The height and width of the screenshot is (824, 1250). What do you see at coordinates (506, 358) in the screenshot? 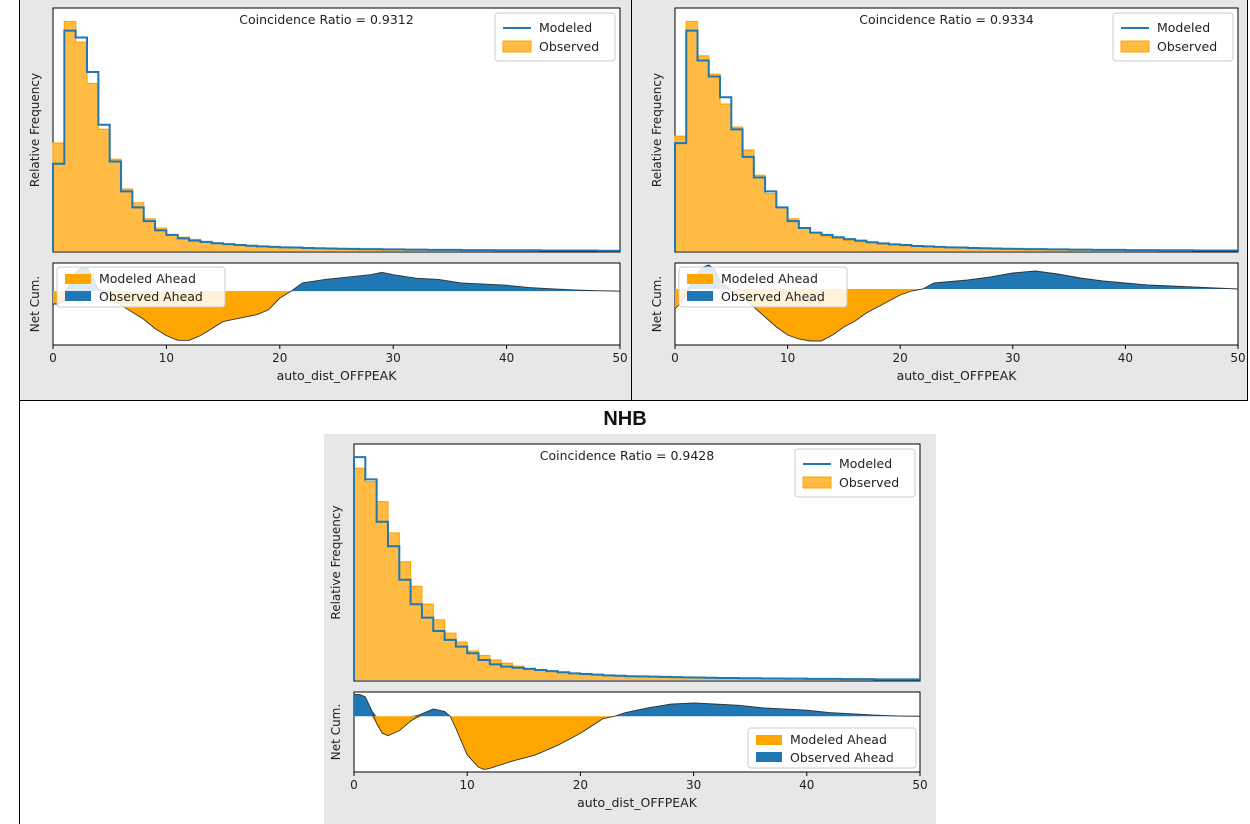
I see `x-tick-label: 40` at bounding box center [506, 358].